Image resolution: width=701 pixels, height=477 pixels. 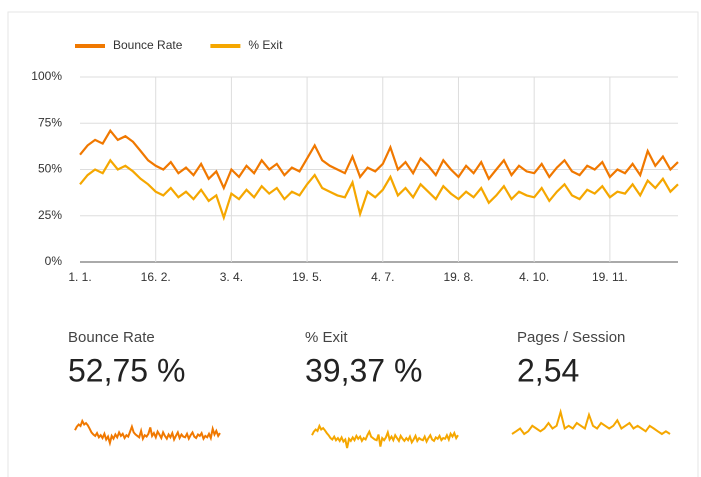 What do you see at coordinates (534, 277) in the screenshot?
I see `x-tick-label: 4. 10.` at bounding box center [534, 277].